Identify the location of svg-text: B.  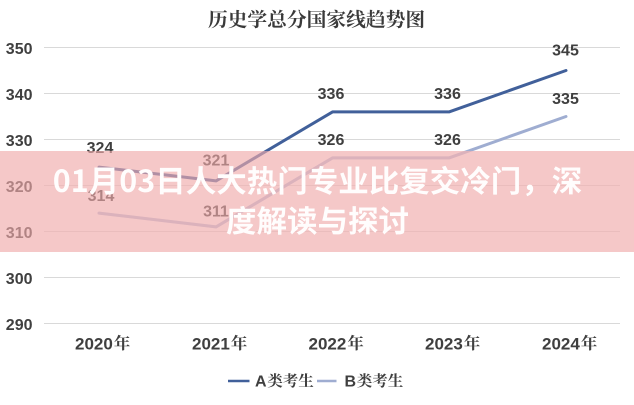
(351, 382).